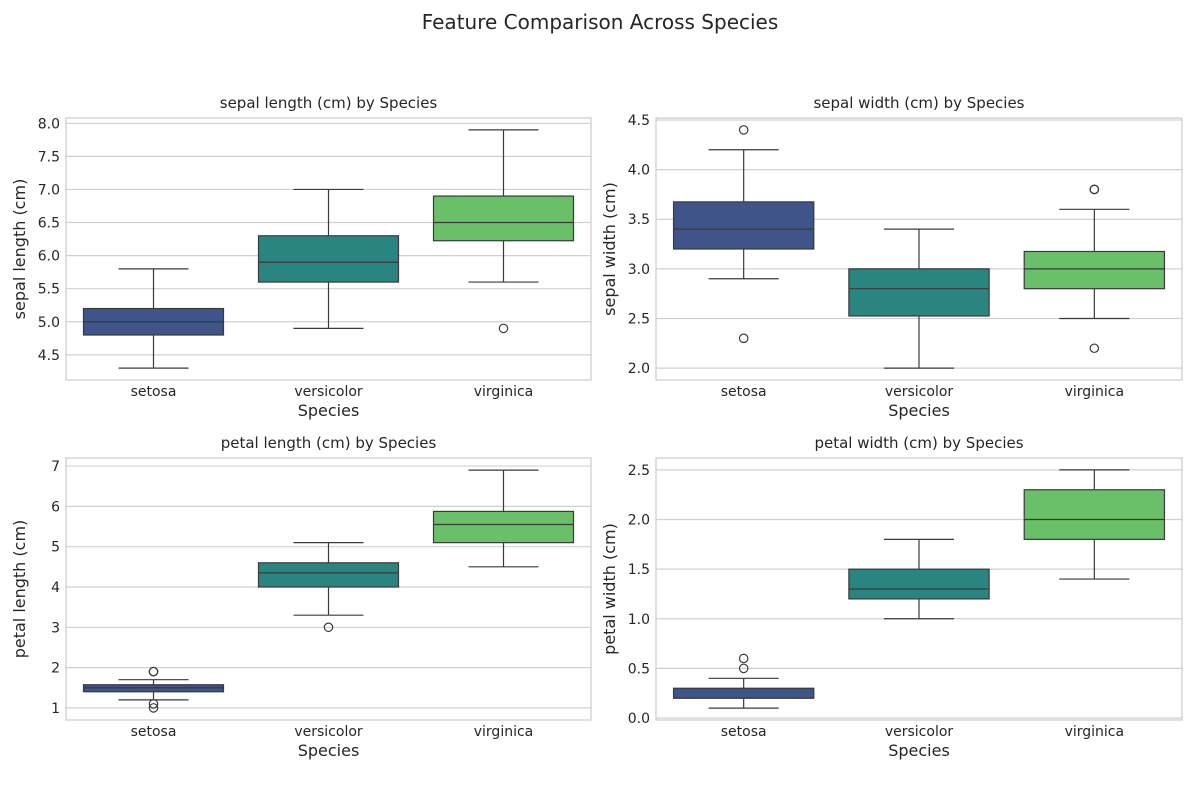  I want to click on figure-title: Feature Comparison Across Species, so click(600, 22).